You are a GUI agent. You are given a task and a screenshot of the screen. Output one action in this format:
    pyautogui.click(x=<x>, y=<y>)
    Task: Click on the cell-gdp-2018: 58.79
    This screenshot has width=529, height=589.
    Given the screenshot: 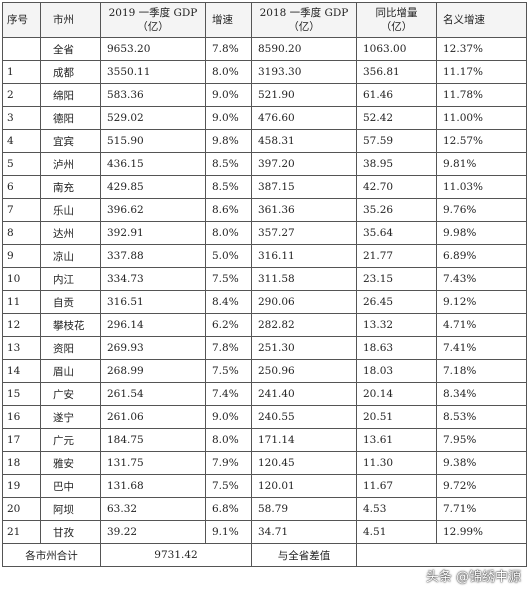 What is the action you would take?
    pyautogui.click(x=304, y=509)
    